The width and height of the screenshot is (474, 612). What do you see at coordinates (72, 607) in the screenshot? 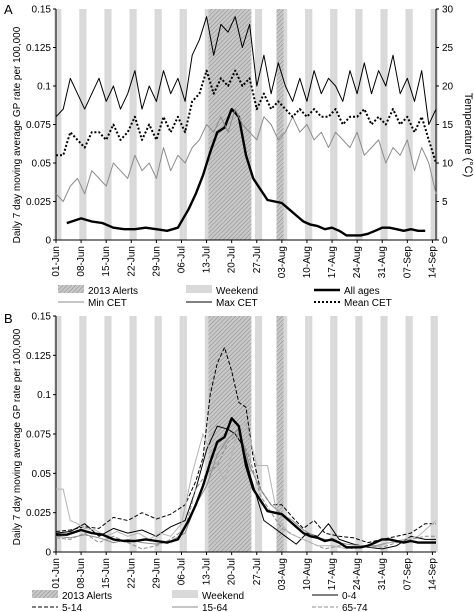
I see `chart-b-legend-5-14-label: 5-14` at bounding box center [72, 607].